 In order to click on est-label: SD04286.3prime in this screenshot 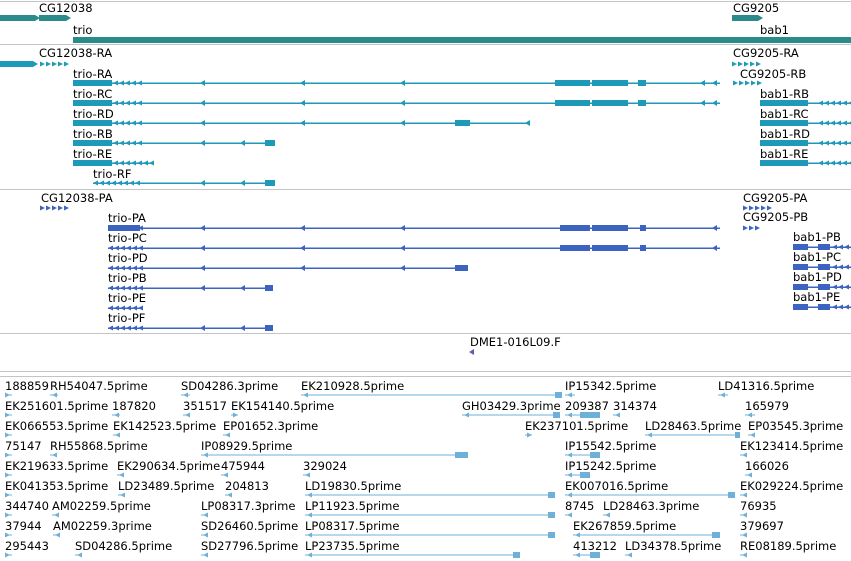, I will do `click(230, 386)`.